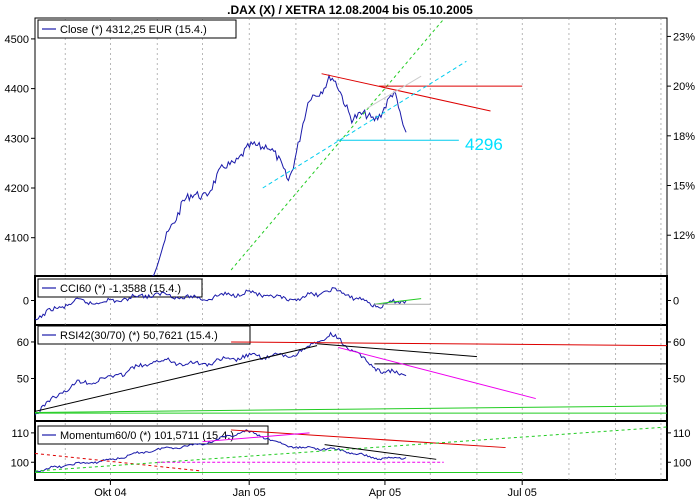 This screenshot has width=700, height=500. What do you see at coordinates (176, 378) in the screenshot?
I see `rsi-trendline-black-up` at bounding box center [176, 378].